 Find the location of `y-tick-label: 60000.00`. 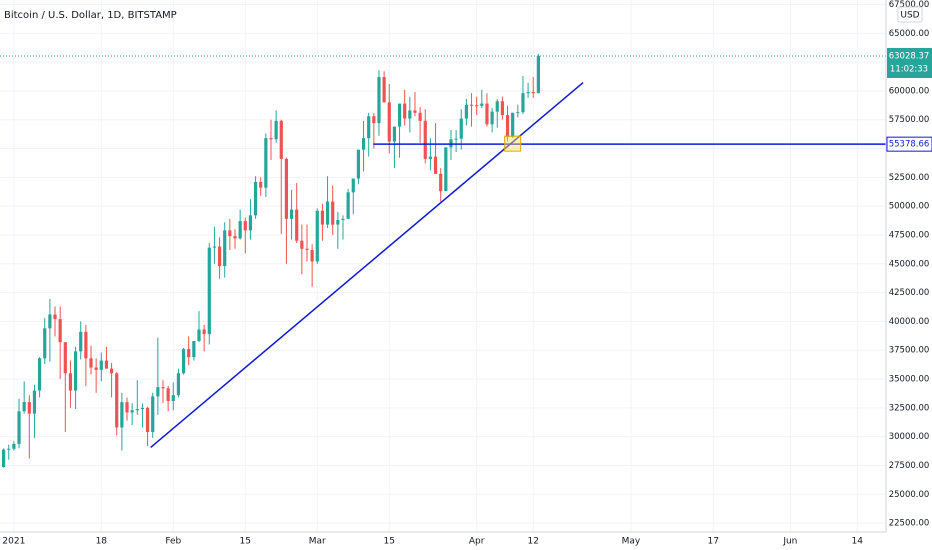

y-tick-label: 60000.00 is located at coordinates (909, 91).